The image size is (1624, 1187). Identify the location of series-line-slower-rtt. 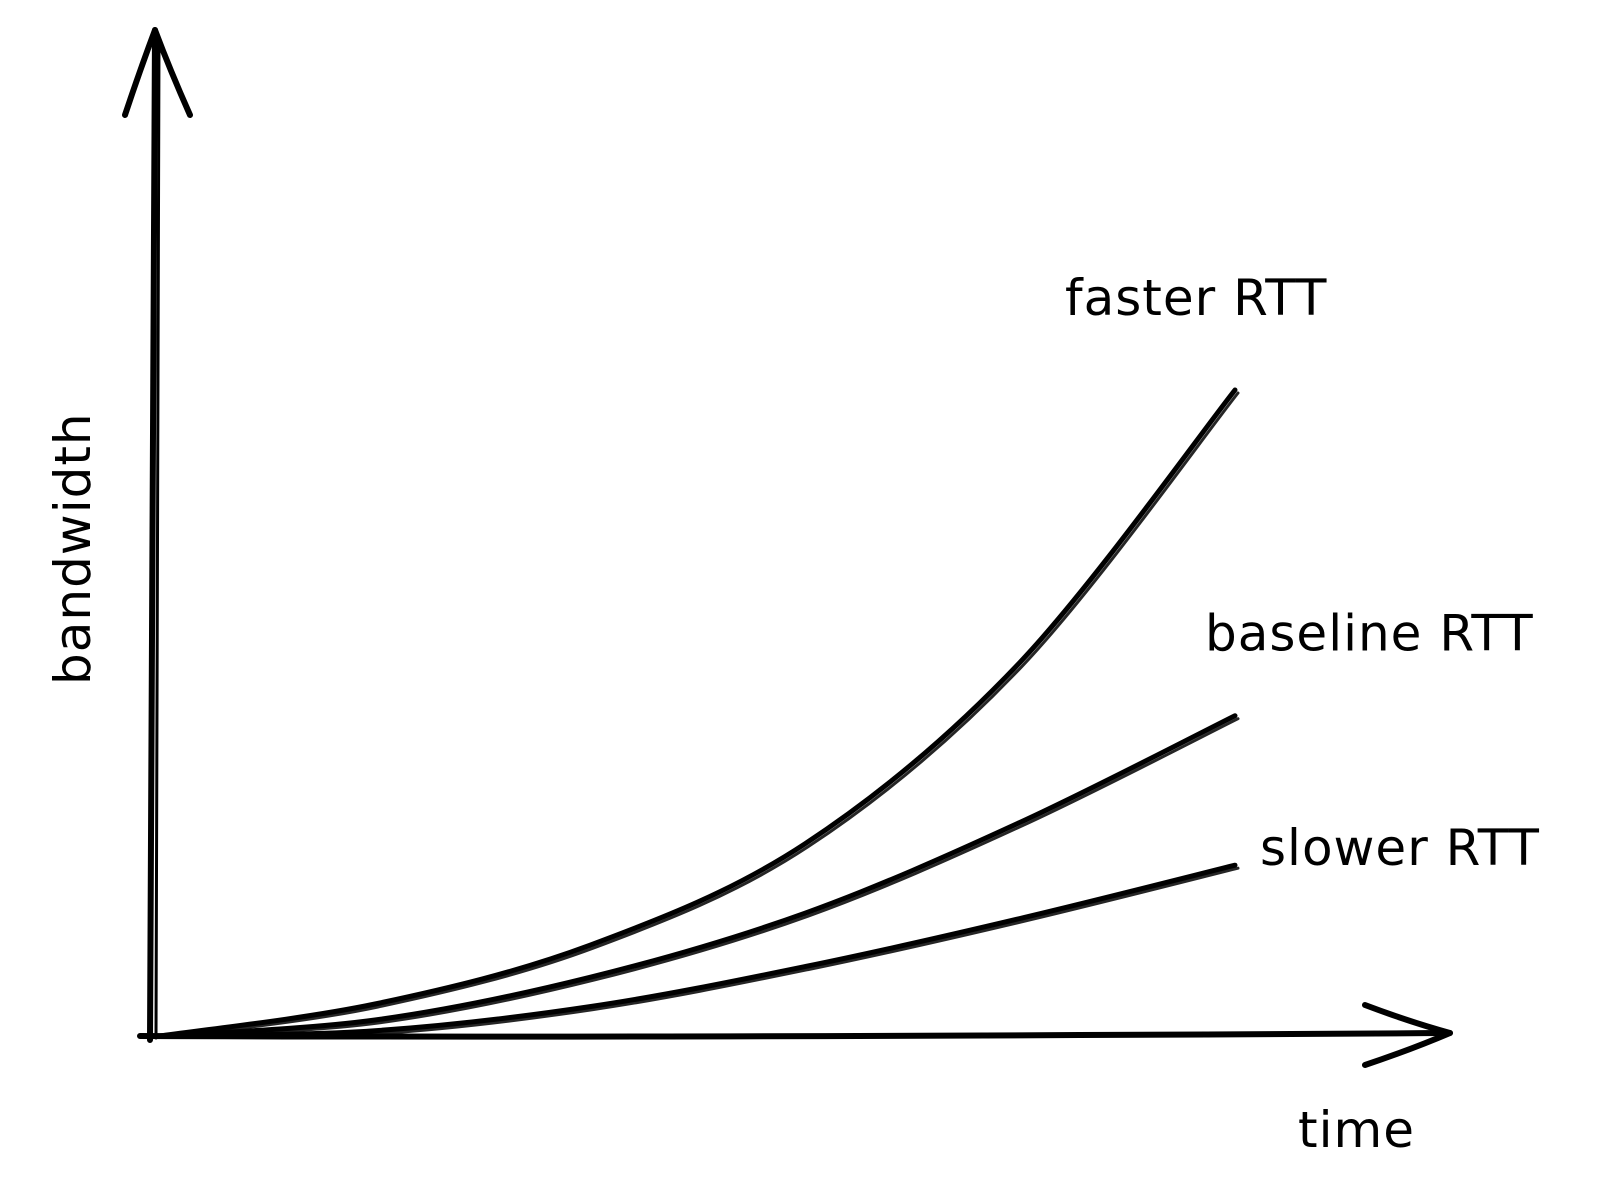
(697, 950).